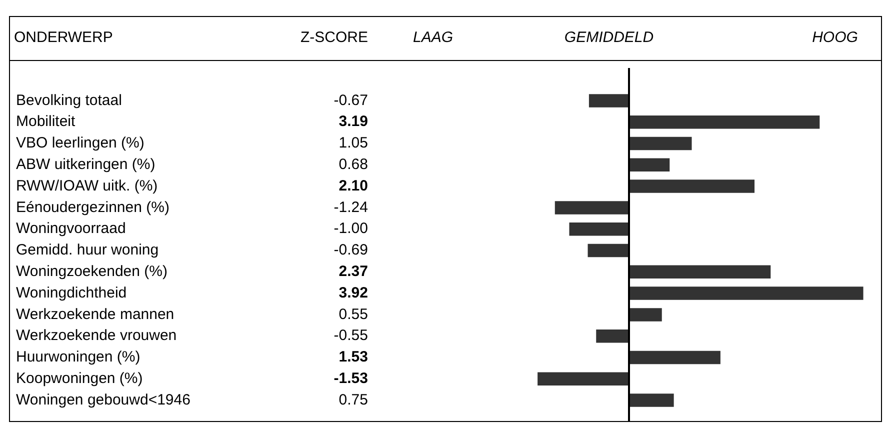 The width and height of the screenshot is (891, 423). I want to click on y-axis-title: ONDERWERP, so click(63, 37).